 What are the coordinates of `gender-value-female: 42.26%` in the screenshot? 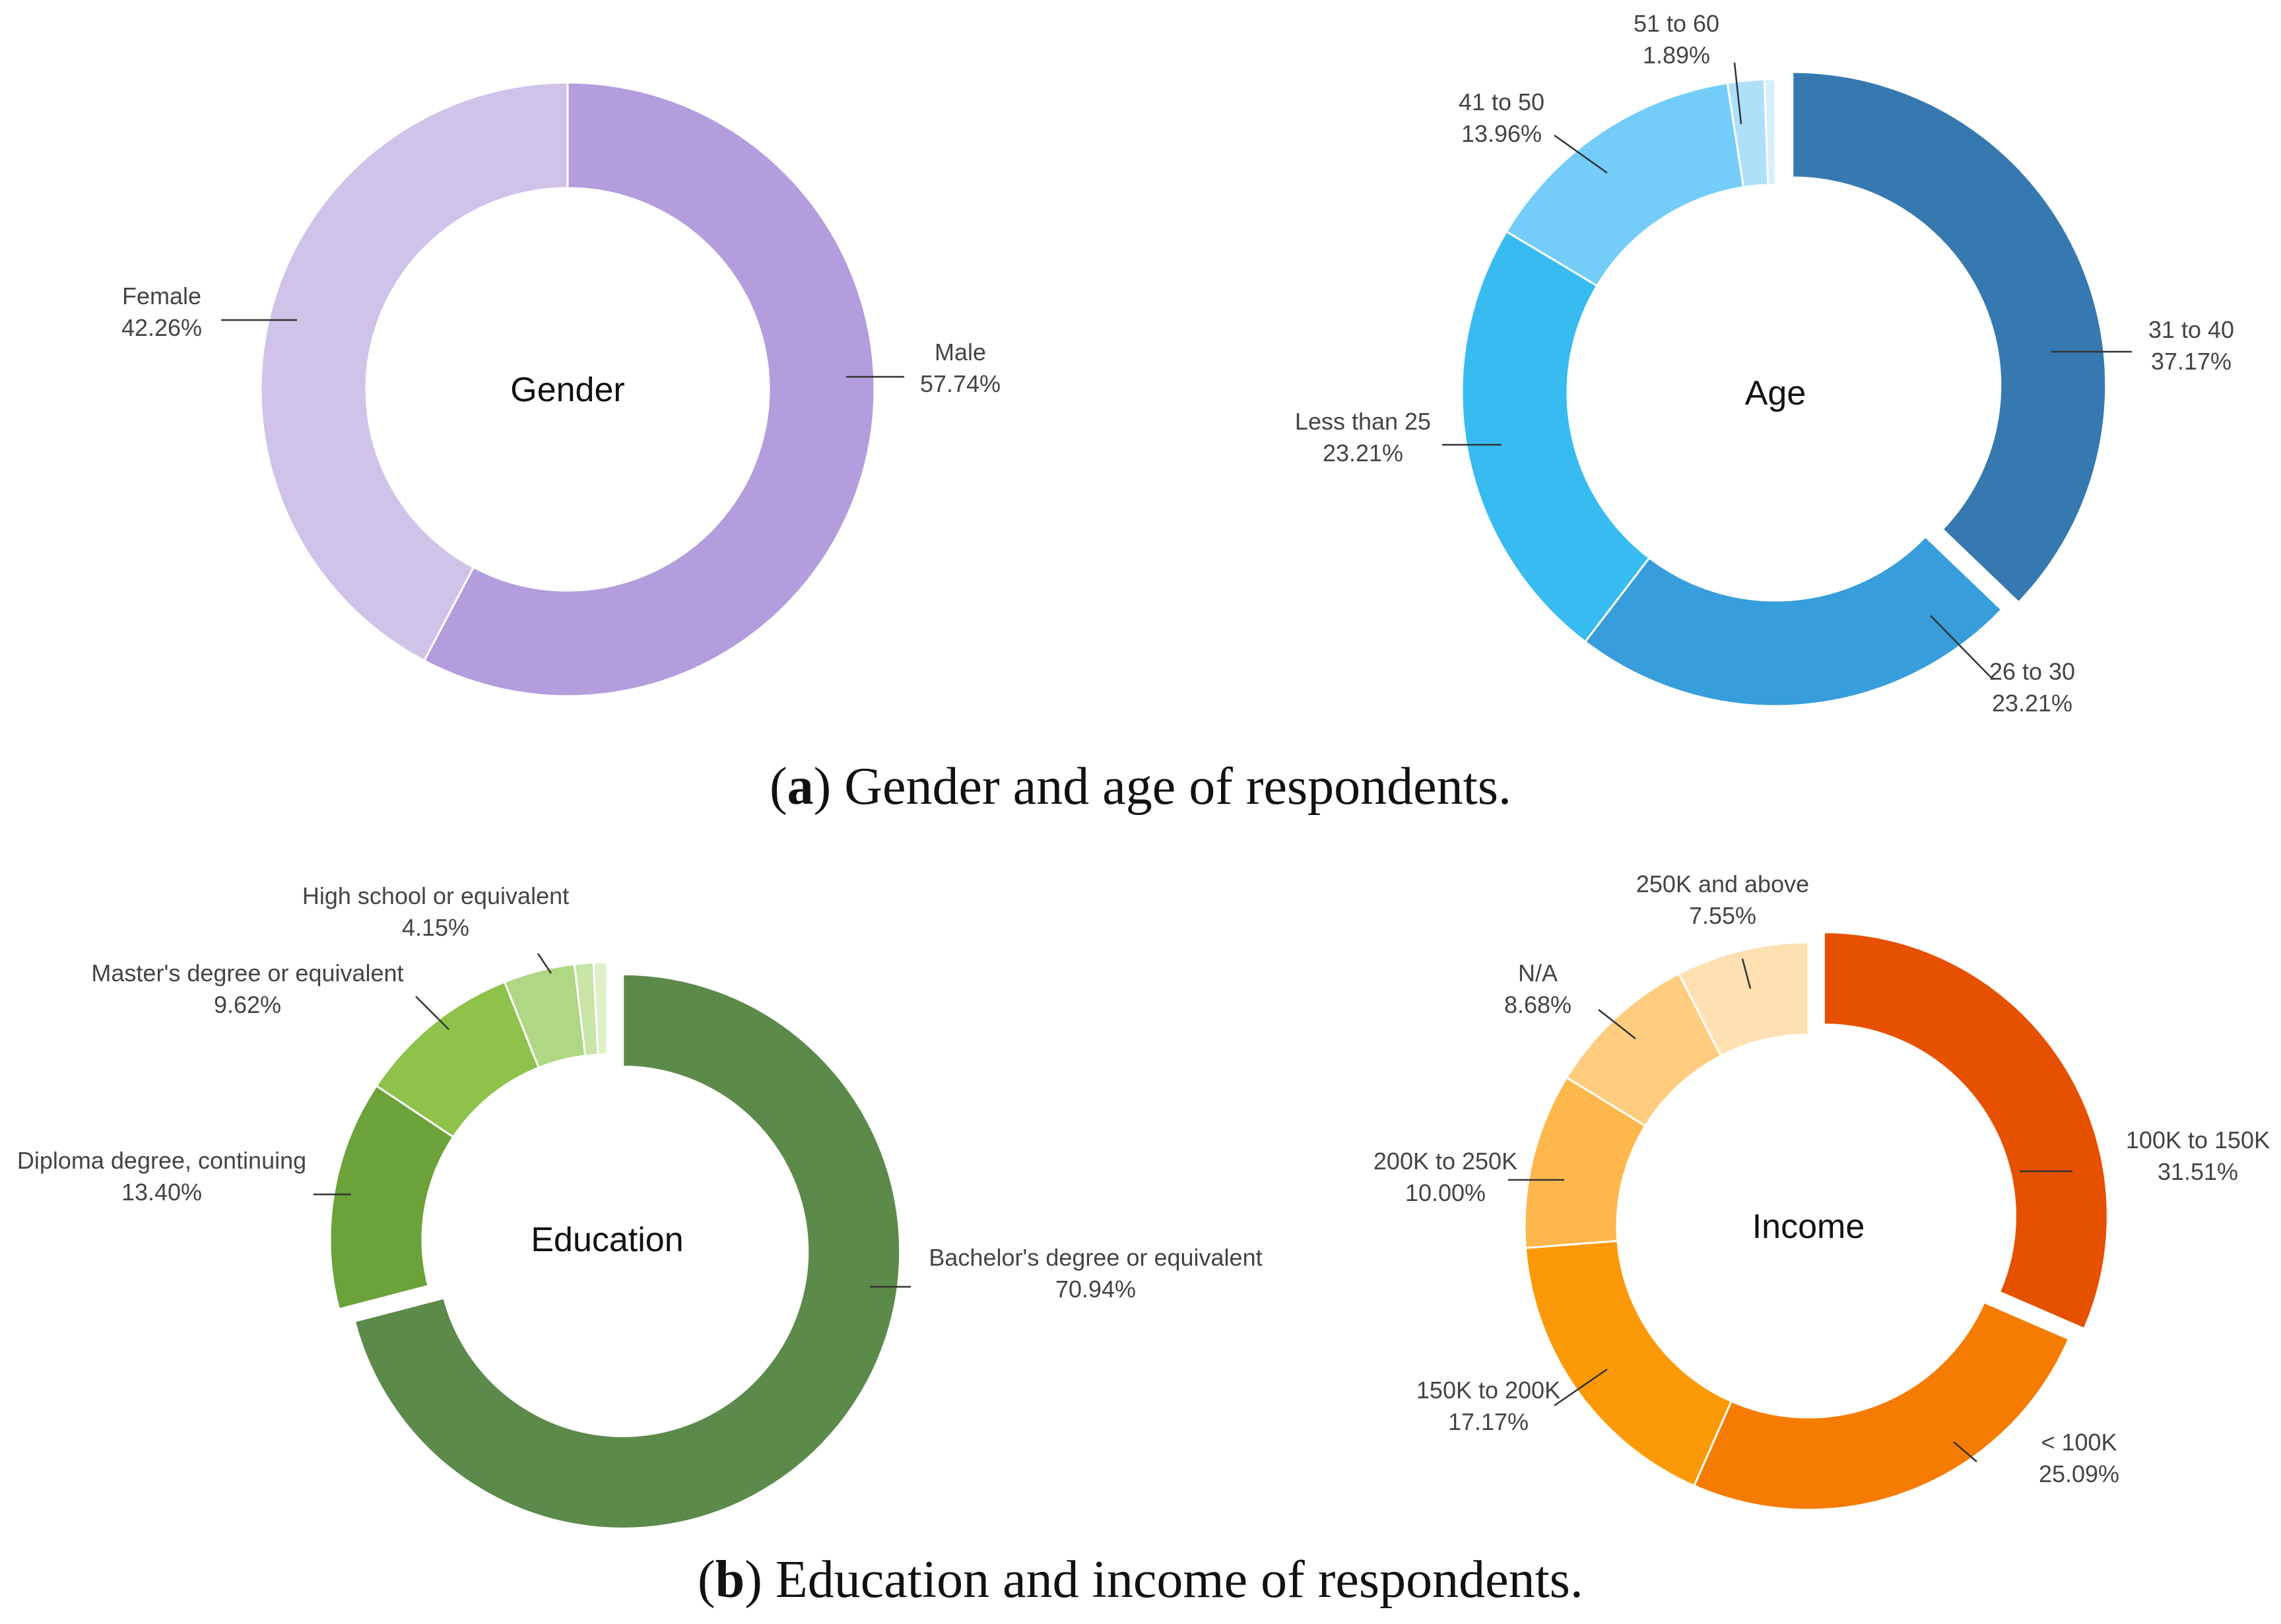 It's located at (161, 328).